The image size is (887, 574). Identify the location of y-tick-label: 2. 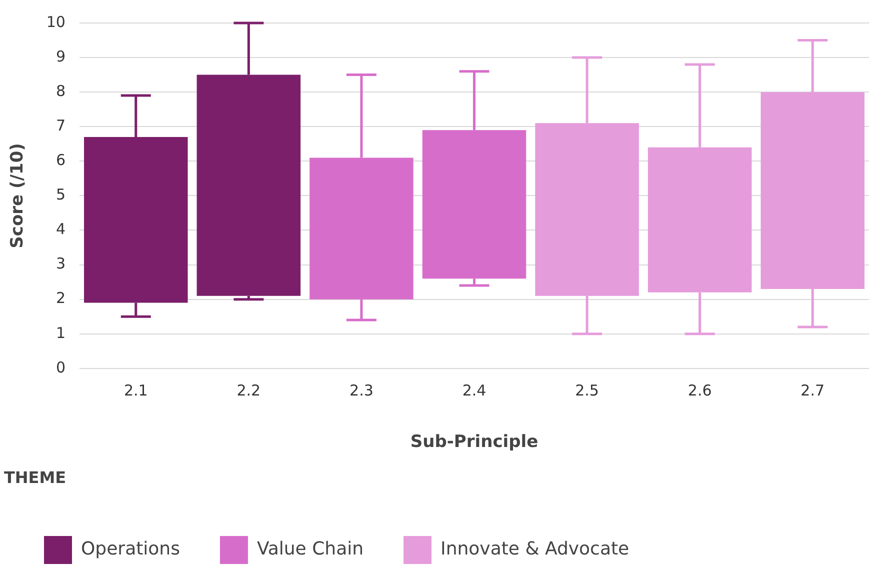
(61, 298).